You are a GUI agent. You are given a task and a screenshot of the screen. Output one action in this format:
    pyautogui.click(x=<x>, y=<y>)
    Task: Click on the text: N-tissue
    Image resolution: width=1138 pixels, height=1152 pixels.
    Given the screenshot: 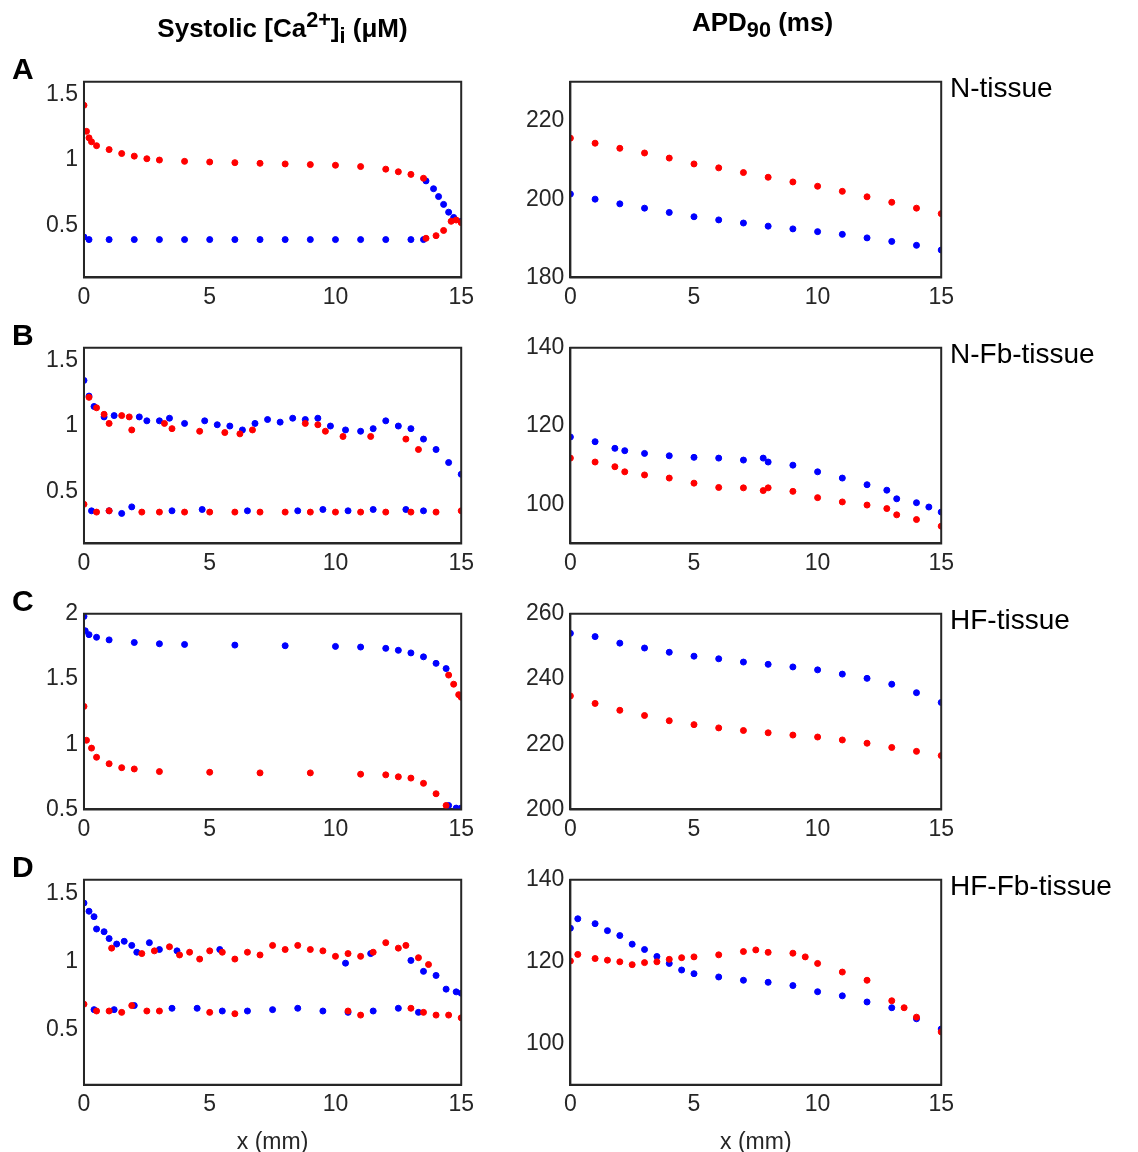 What is the action you would take?
    pyautogui.click(x=1001, y=88)
    